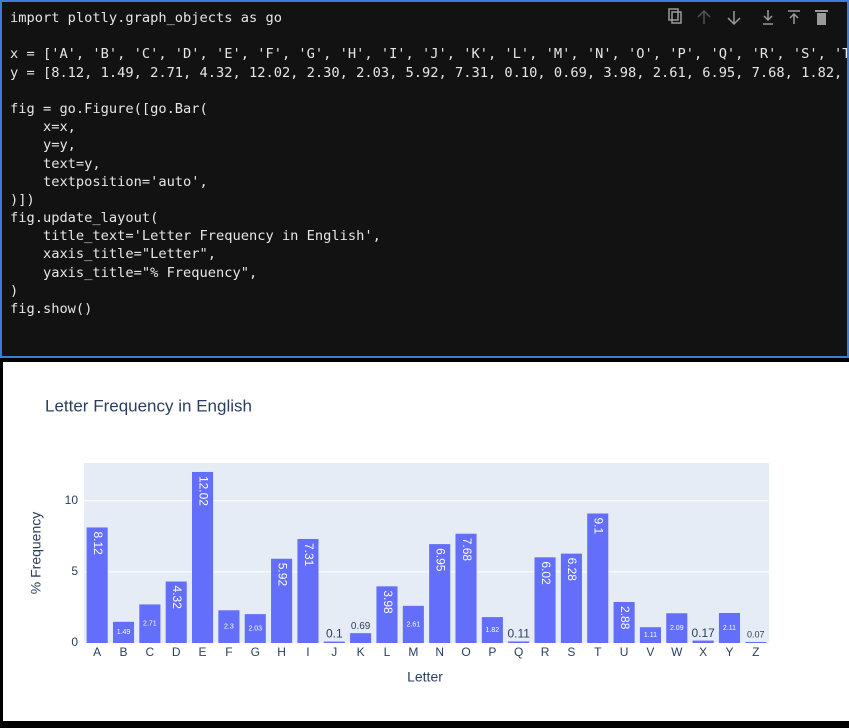 The height and width of the screenshot is (728, 849). What do you see at coordinates (467, 550) in the screenshot?
I see `bar-value-label: 7.68` at bounding box center [467, 550].